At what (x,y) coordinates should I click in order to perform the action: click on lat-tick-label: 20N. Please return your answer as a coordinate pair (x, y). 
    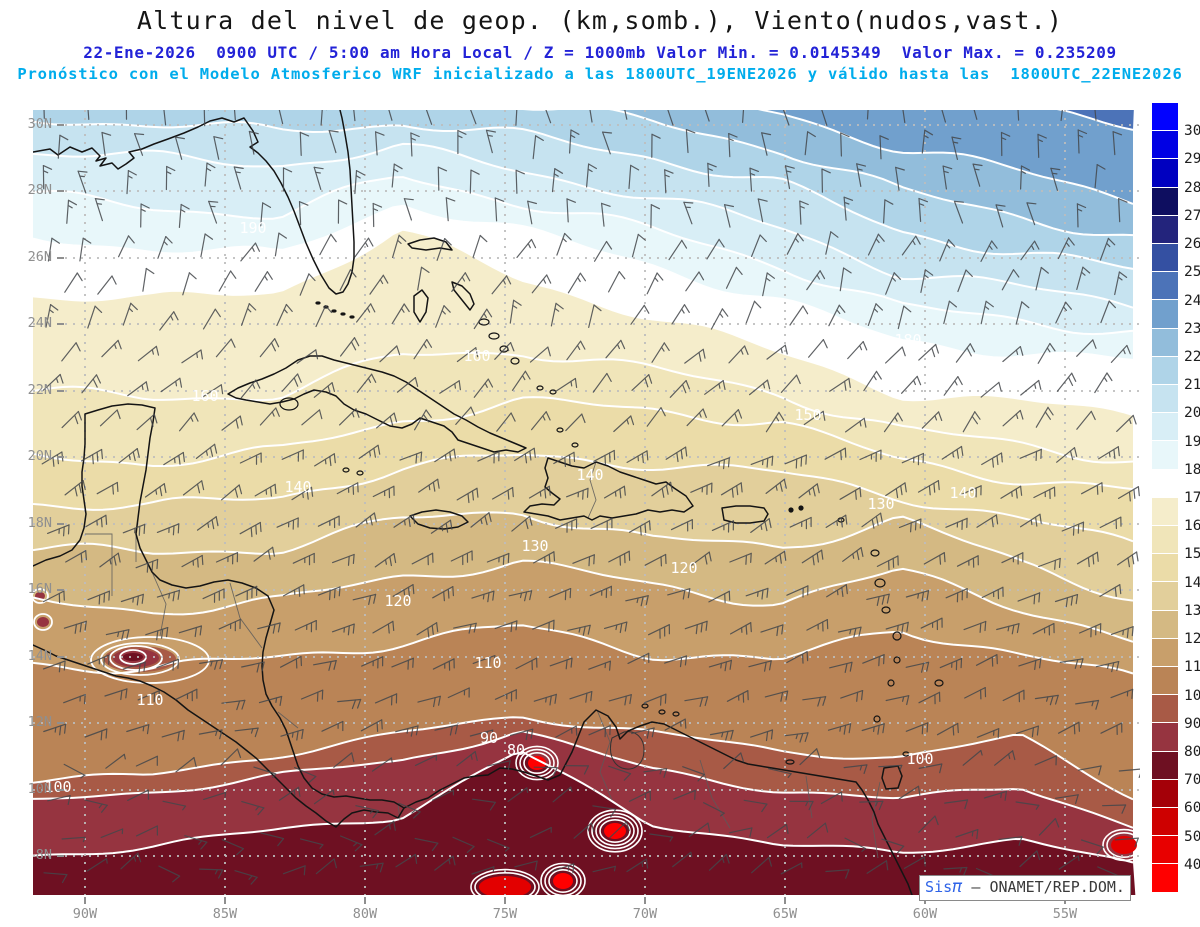
    Looking at the image, I should click on (39, 456).